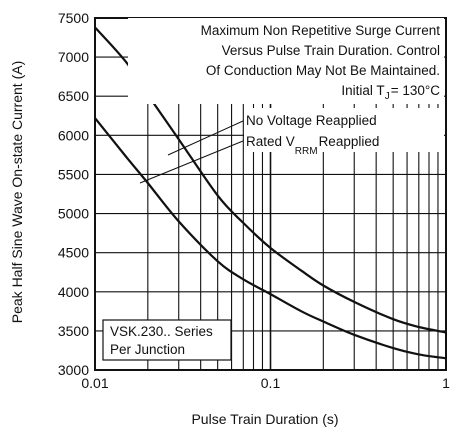 The width and height of the screenshot is (462, 430). I want to click on y-tick-label: 3500, so click(73, 331).